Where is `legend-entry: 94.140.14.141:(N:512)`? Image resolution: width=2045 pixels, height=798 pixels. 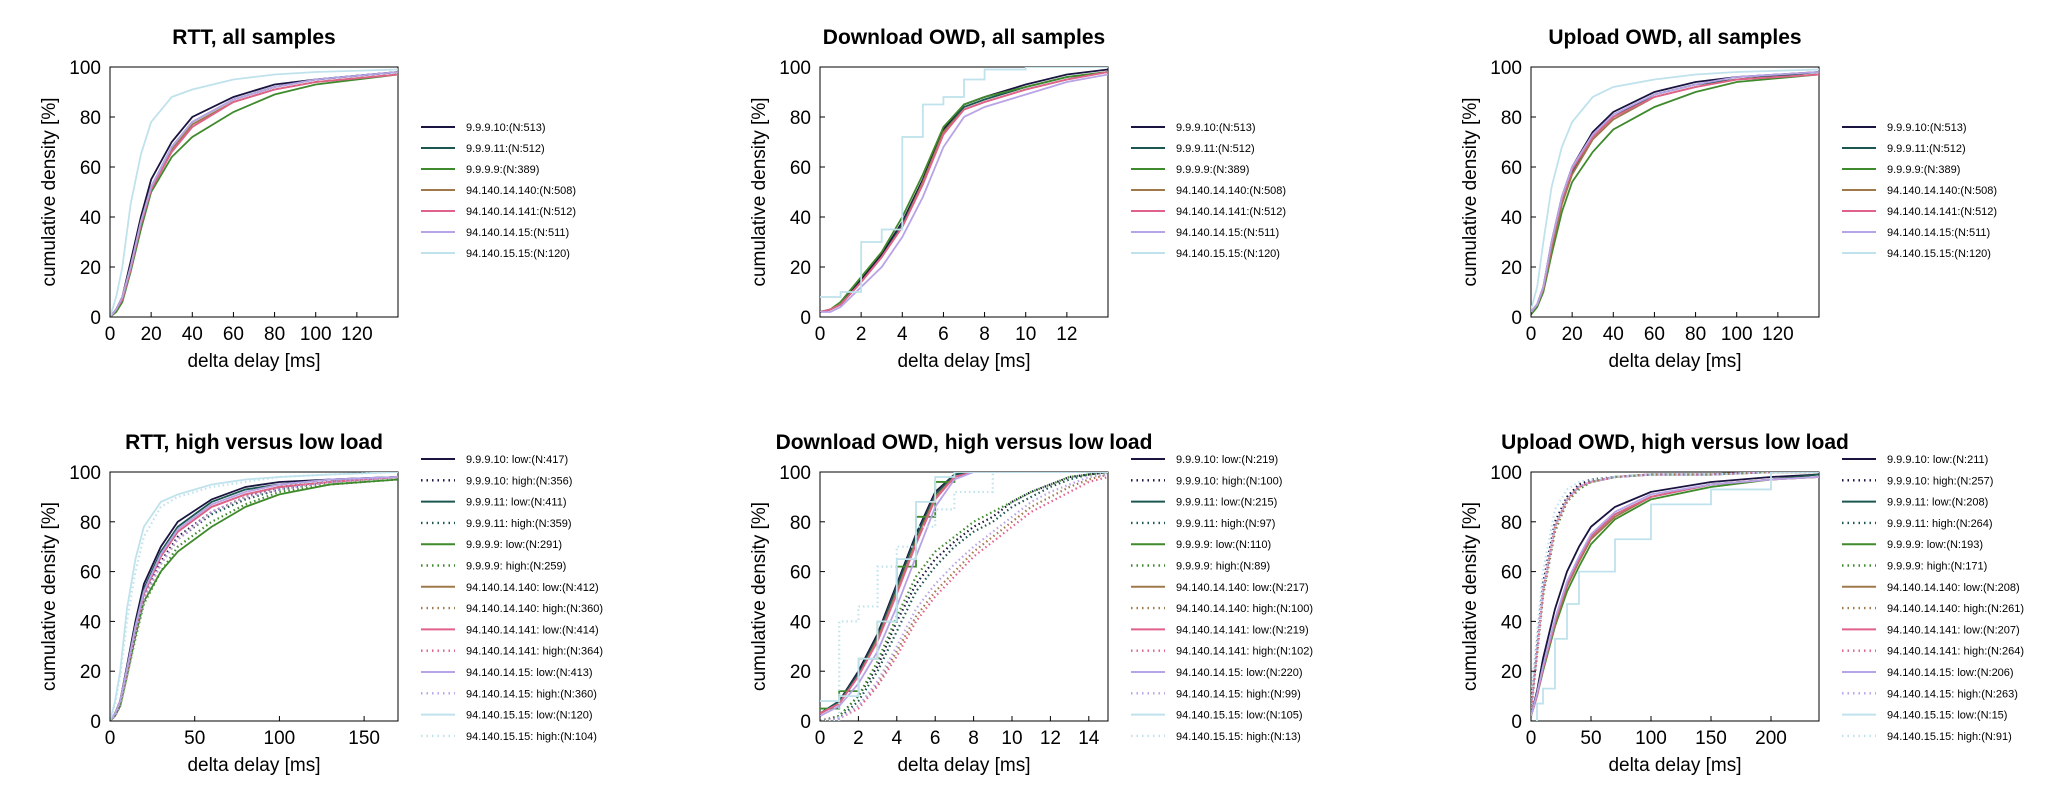
legend-entry: 94.140.14.141:(N:512) is located at coordinates (1231, 212).